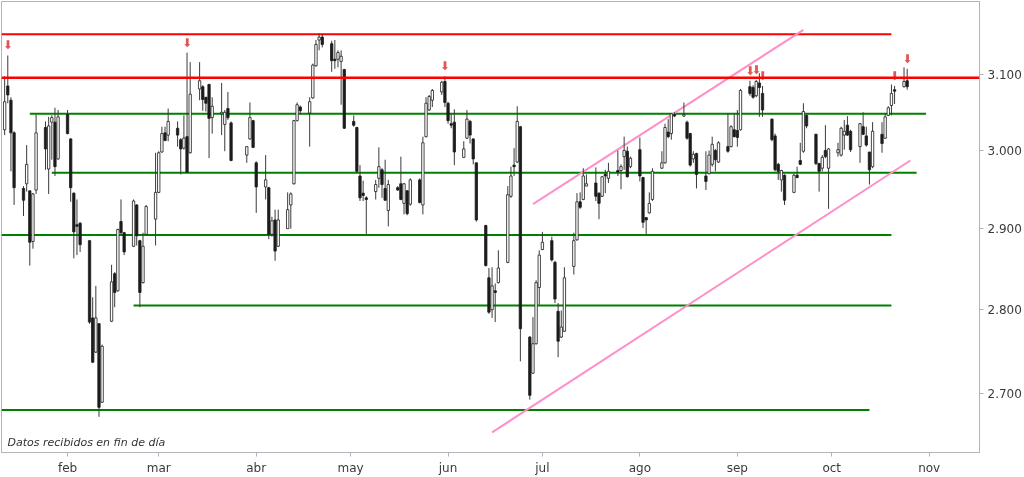  Describe the element at coordinates (1004, 75) in the screenshot. I see `y-tick-label: 3.100` at that location.